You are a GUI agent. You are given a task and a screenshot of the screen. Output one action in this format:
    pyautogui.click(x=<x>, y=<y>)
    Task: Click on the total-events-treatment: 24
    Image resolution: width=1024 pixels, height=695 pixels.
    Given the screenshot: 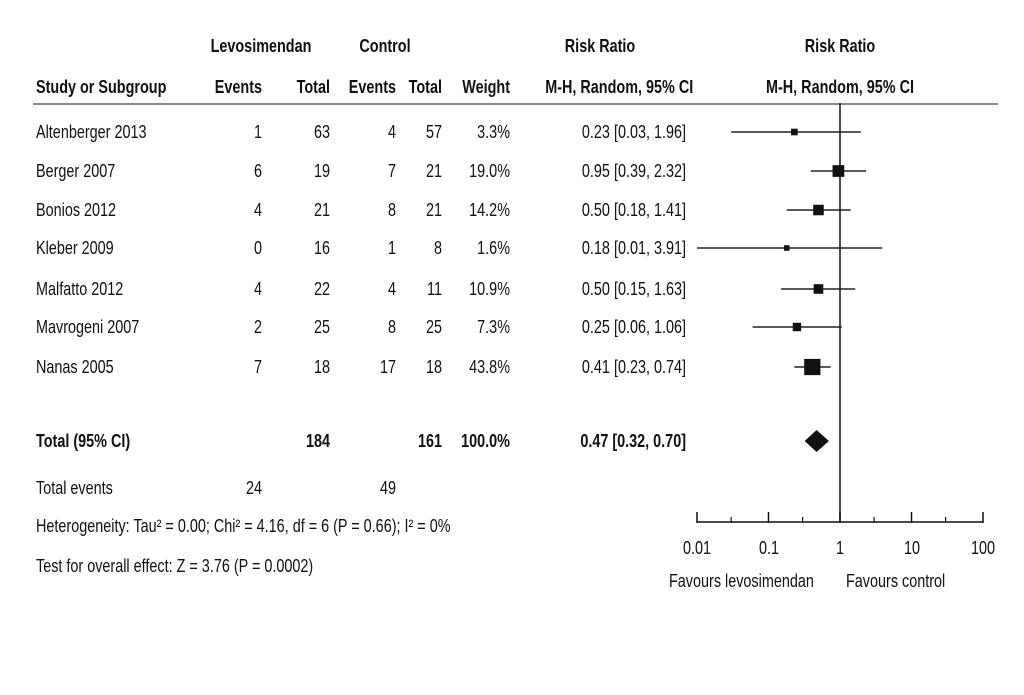 What is the action you would take?
    pyautogui.click(x=253, y=488)
    